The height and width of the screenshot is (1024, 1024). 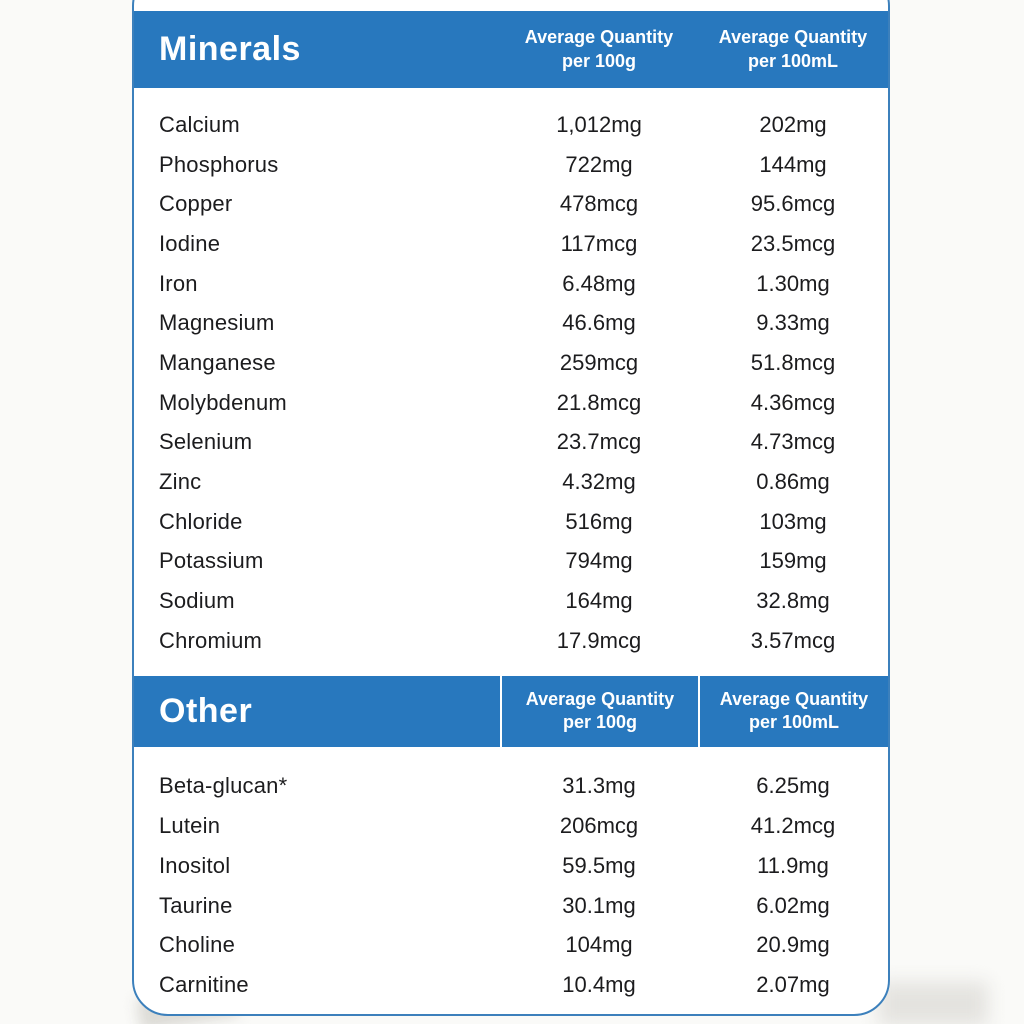 What do you see at coordinates (599, 204) in the screenshot?
I see `value-per-100g: 478mcg` at bounding box center [599, 204].